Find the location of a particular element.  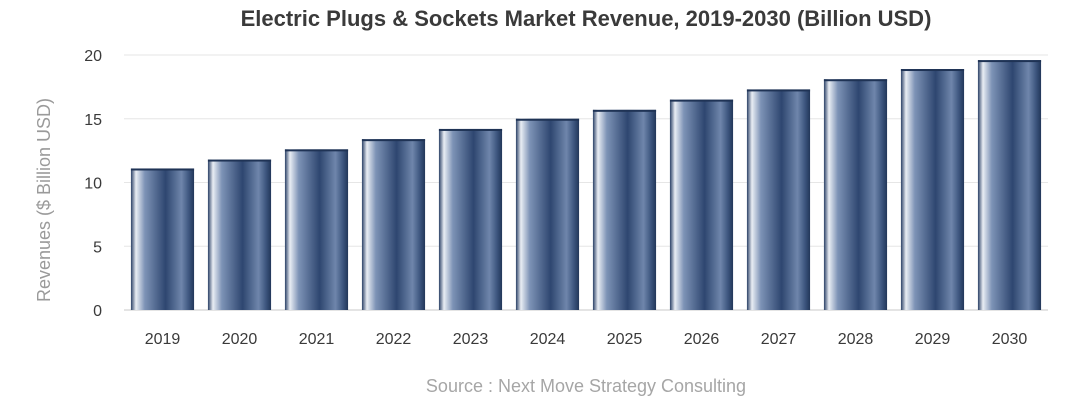

bar-2025 is located at coordinates (624, 209).